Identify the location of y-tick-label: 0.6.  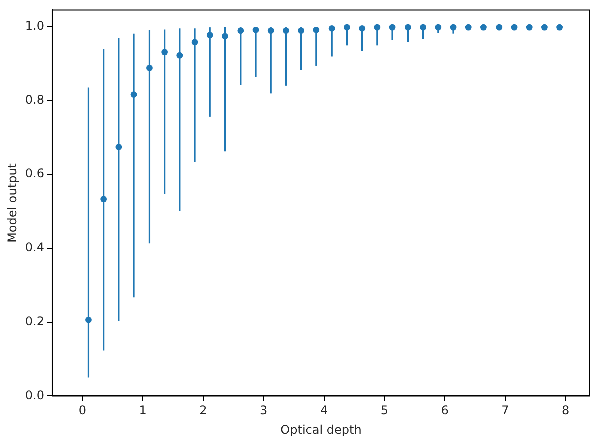
(34, 173).